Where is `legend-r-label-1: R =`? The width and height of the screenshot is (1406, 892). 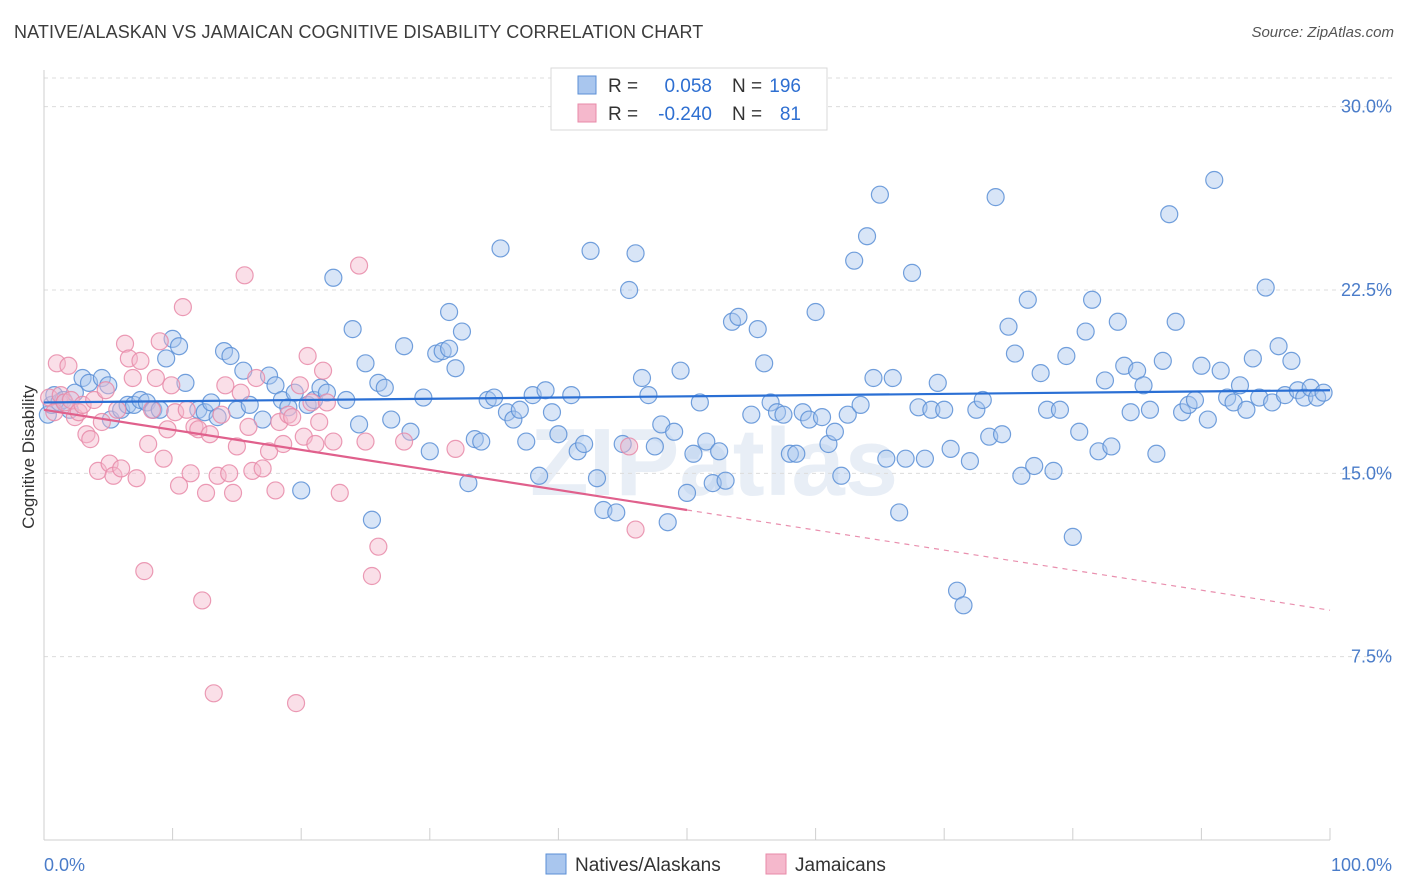 legend-r-label-1: R = is located at coordinates (623, 86).